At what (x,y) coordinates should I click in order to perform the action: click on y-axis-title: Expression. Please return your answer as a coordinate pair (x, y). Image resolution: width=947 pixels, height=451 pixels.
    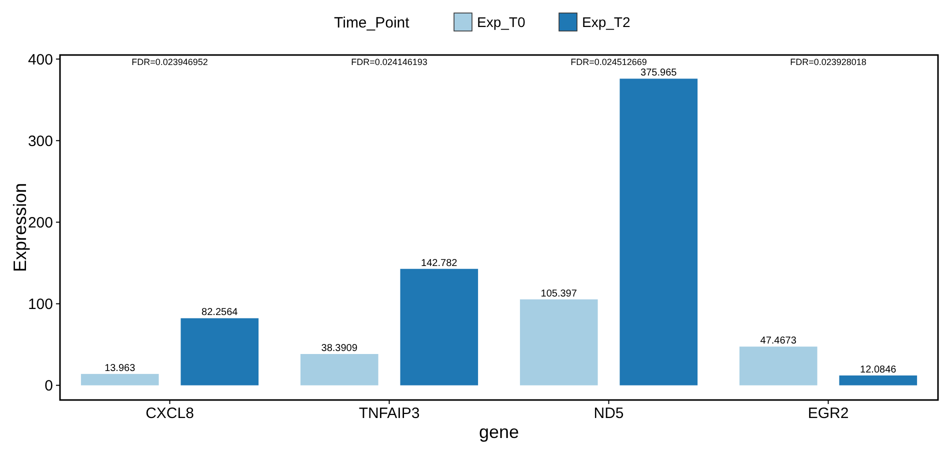
    Looking at the image, I should click on (20, 227).